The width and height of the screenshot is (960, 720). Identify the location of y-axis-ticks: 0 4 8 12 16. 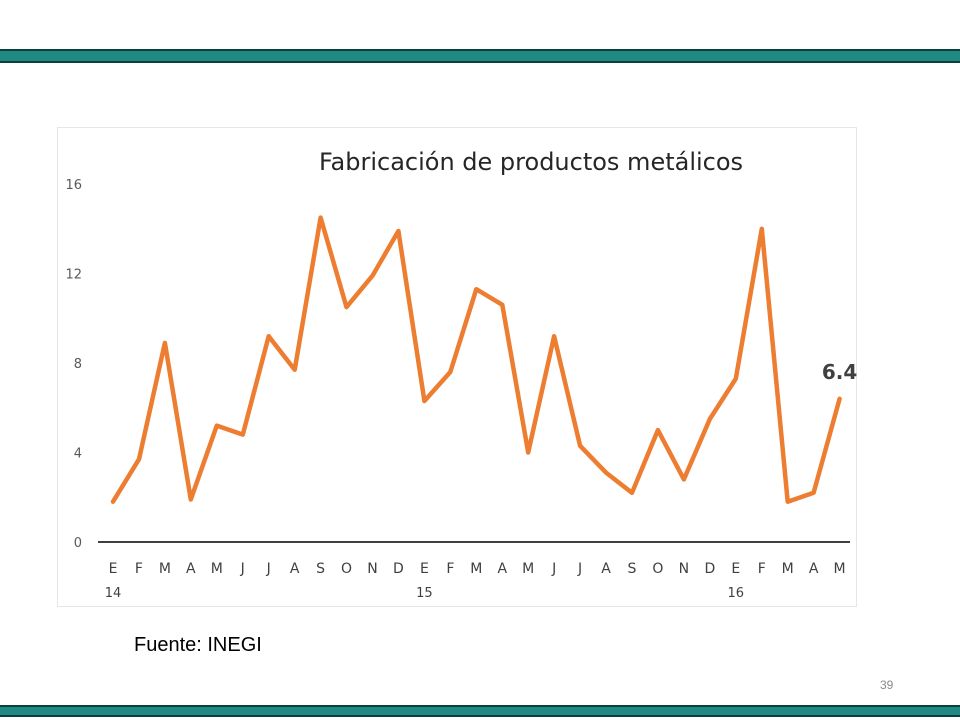
(73, 364).